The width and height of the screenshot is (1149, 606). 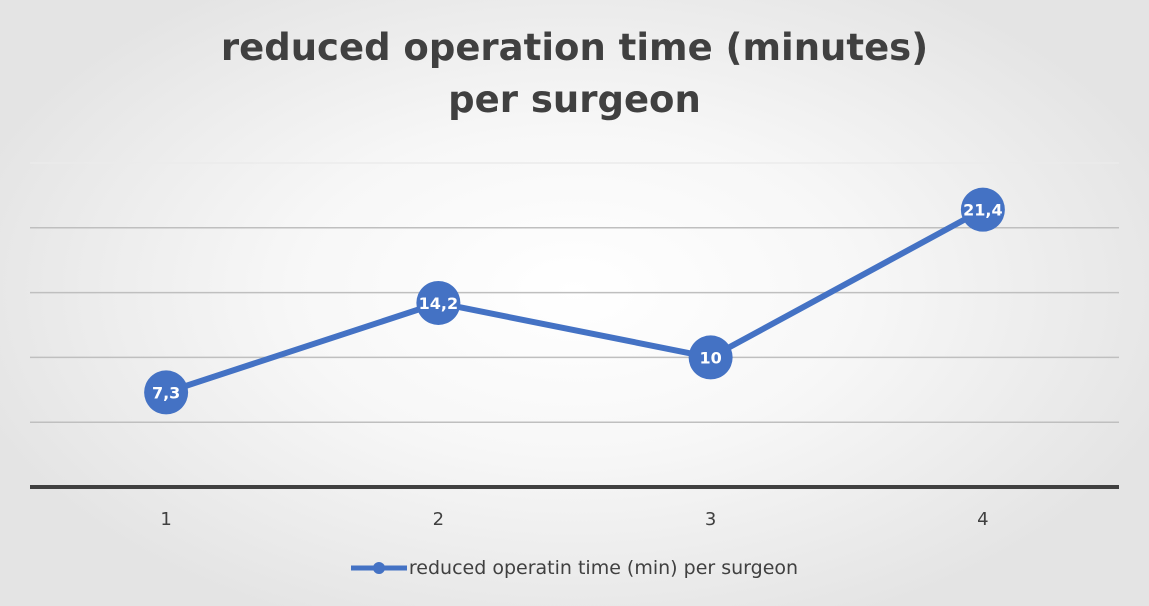 I want to click on data-label: 14,2, so click(x=438, y=303).